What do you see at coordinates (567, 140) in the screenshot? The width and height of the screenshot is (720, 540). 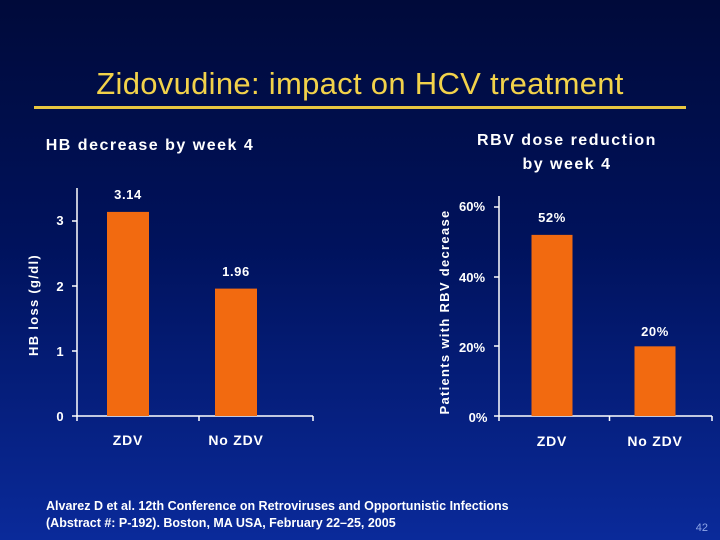 I see `chart2-title-line1: RBV dose reduction` at bounding box center [567, 140].